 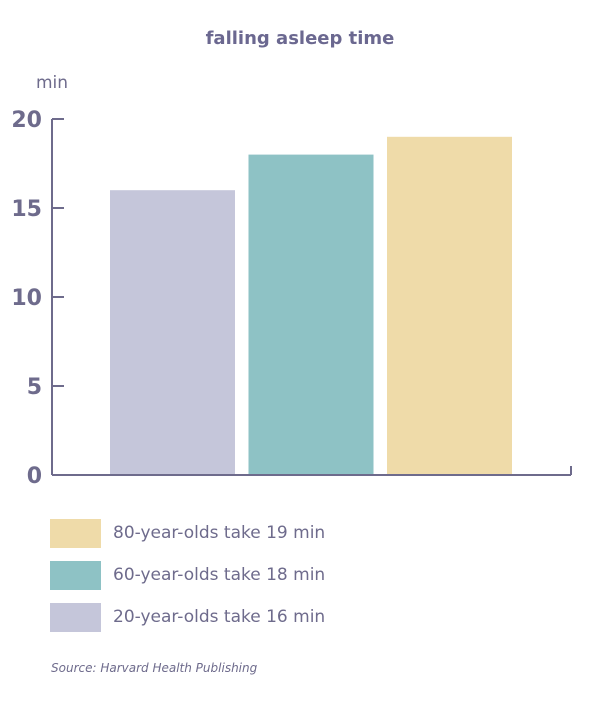 I want to click on chart-title: falling asleep time, so click(x=300, y=38).